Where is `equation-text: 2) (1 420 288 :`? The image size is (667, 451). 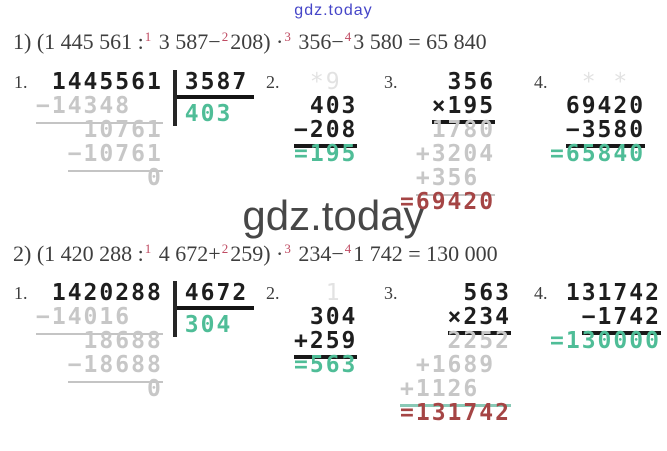 equation-text: 2) (1 420 288 : is located at coordinates (78, 253).